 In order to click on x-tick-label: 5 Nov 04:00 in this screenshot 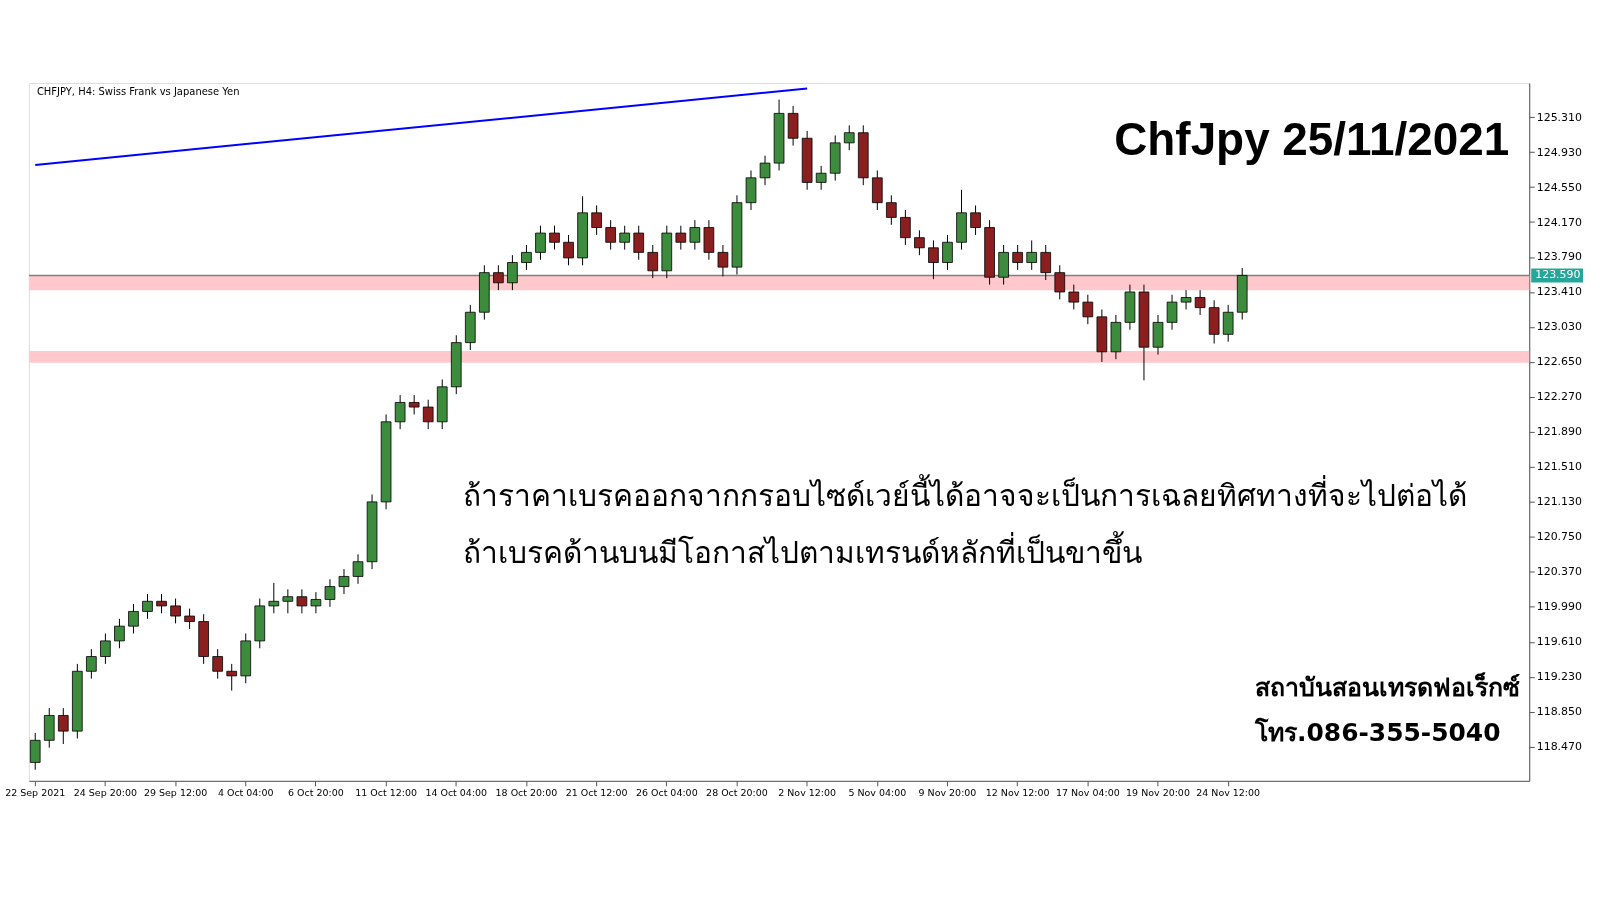, I will do `click(877, 793)`.